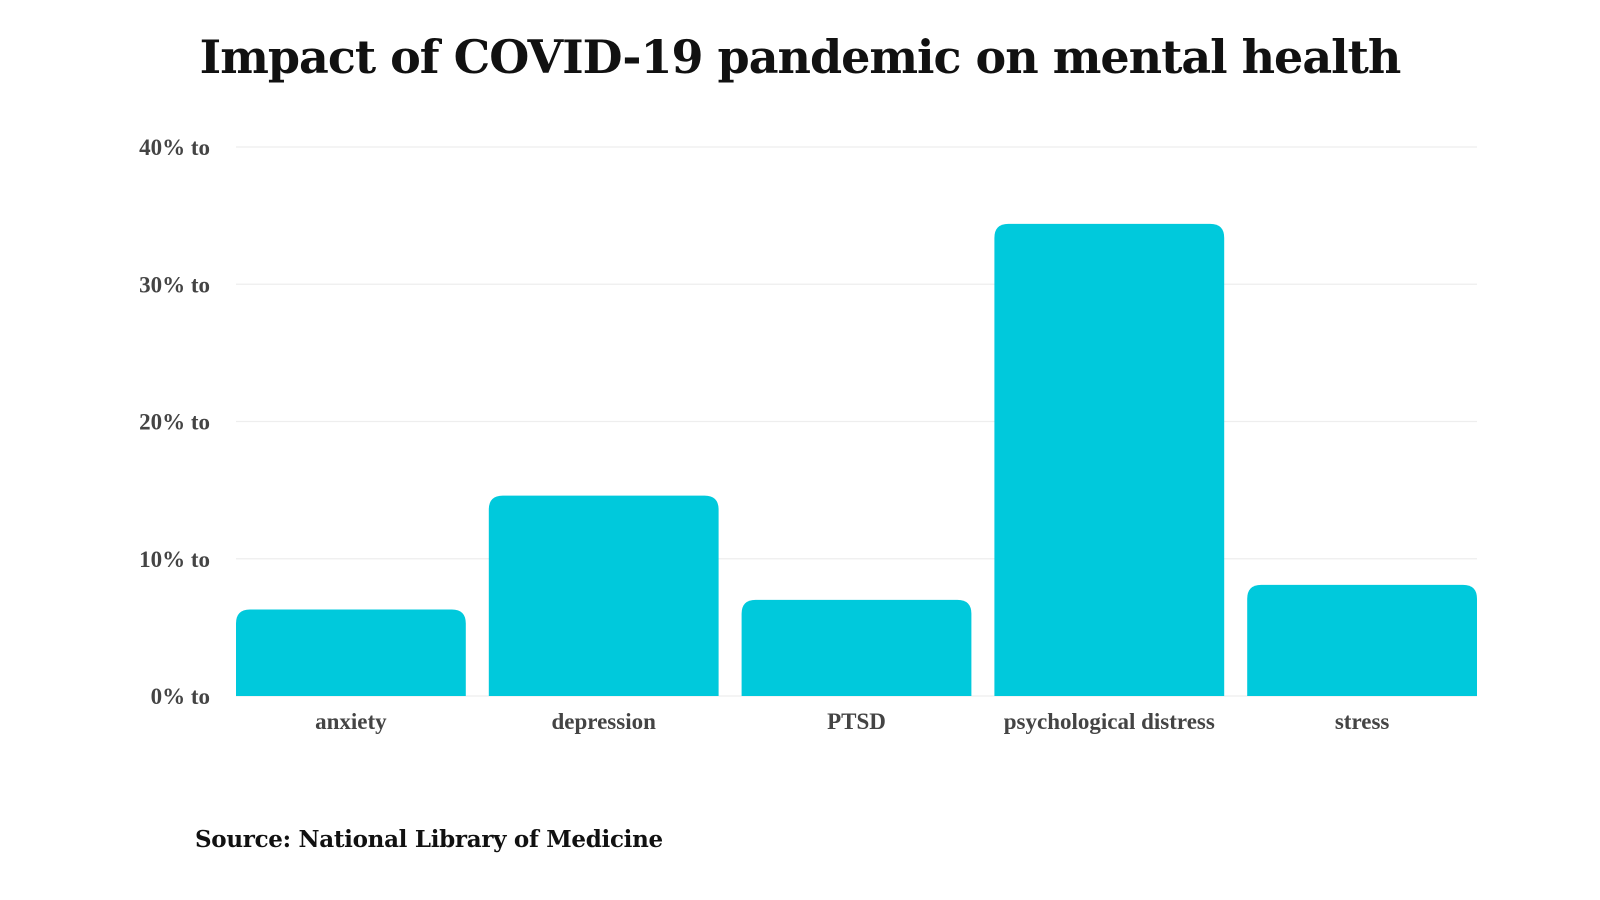  Describe the element at coordinates (856, 721) in the screenshot. I see `x-tick-label: PTSD` at that location.